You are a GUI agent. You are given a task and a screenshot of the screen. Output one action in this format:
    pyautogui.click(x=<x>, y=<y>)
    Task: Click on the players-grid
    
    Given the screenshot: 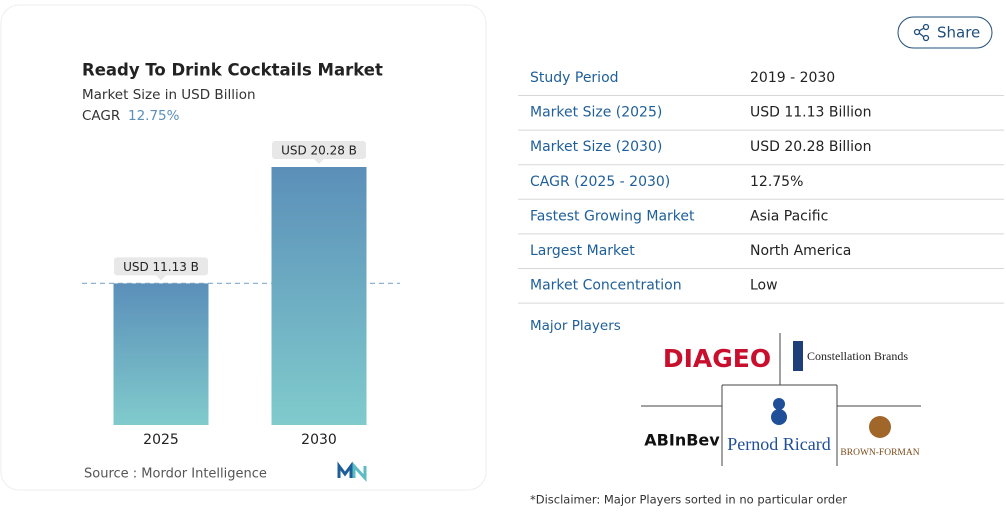 What is the action you would take?
    pyautogui.click(x=781, y=399)
    